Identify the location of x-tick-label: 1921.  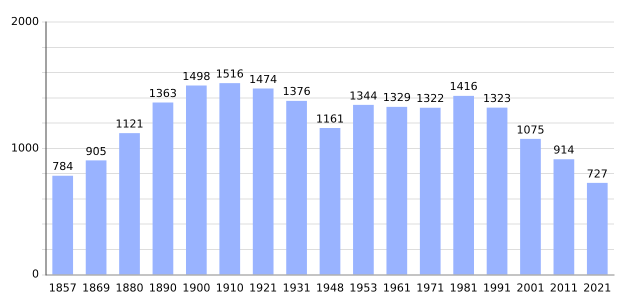
(263, 287).